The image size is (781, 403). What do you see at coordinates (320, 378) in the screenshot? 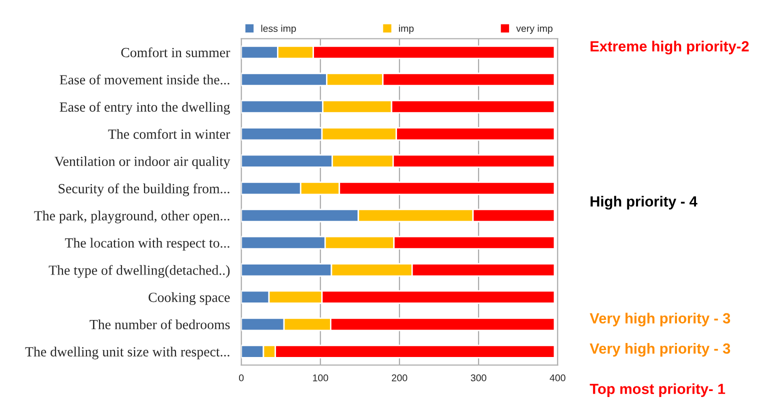
I see `x-tick-label: 100` at bounding box center [320, 378].